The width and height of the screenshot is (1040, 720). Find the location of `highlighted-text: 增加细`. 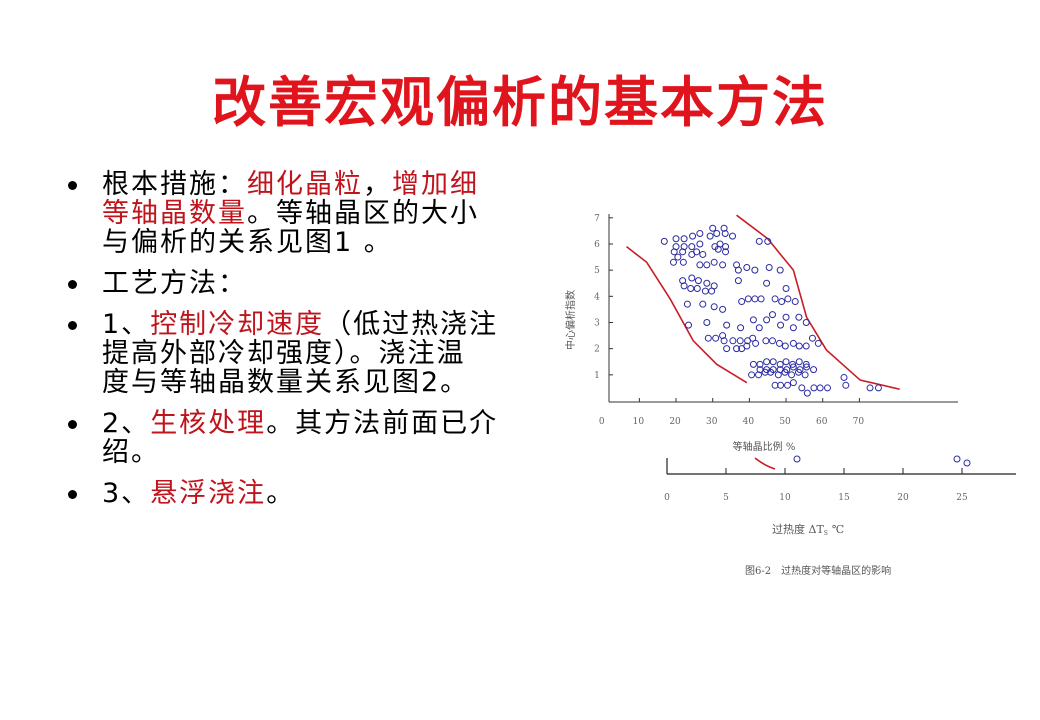

highlighted-text: 增加细 is located at coordinates (435, 184).